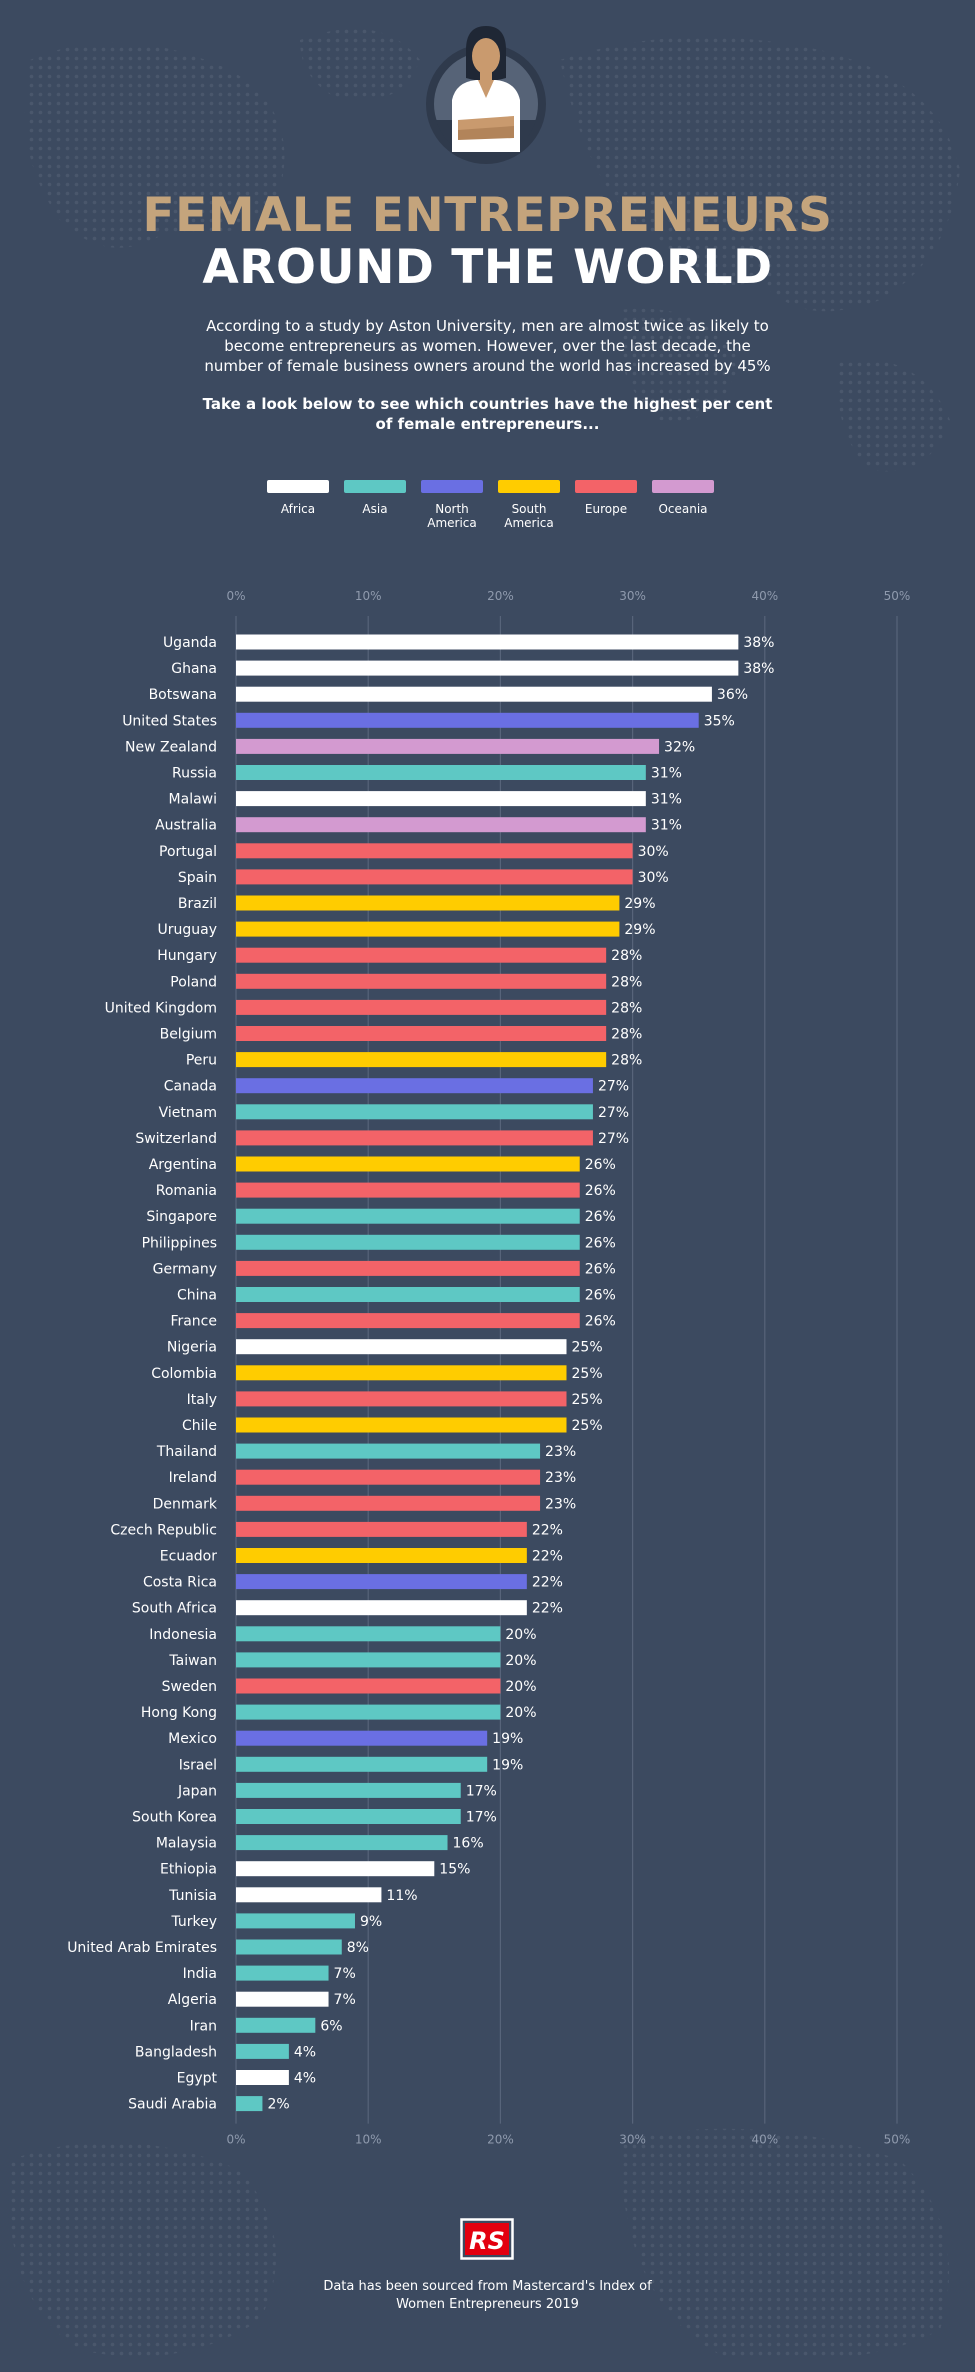 The image size is (975, 2372). Describe the element at coordinates (193, 1478) in the screenshot. I see `category-label: Ireland` at that location.